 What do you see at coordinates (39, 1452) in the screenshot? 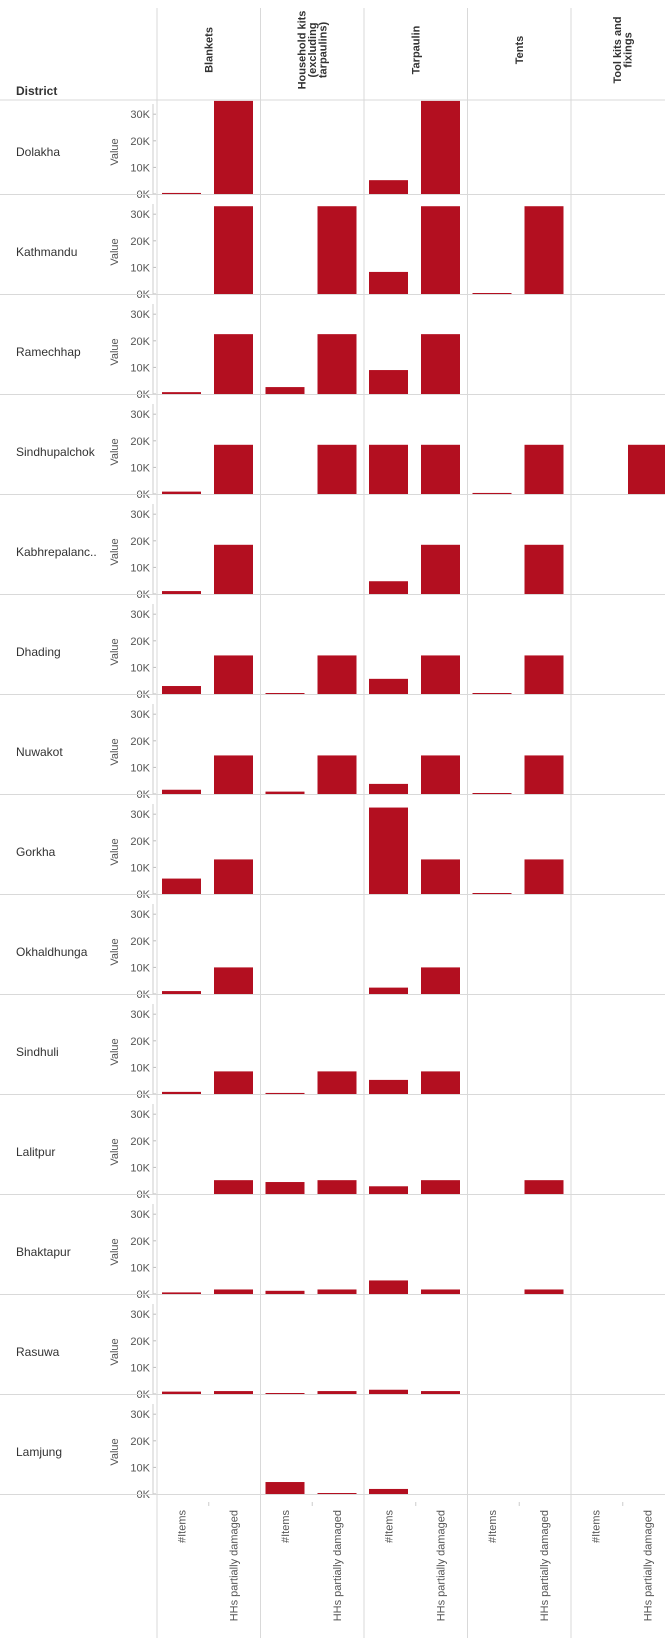
I see `district-label: Lamjung` at bounding box center [39, 1452].